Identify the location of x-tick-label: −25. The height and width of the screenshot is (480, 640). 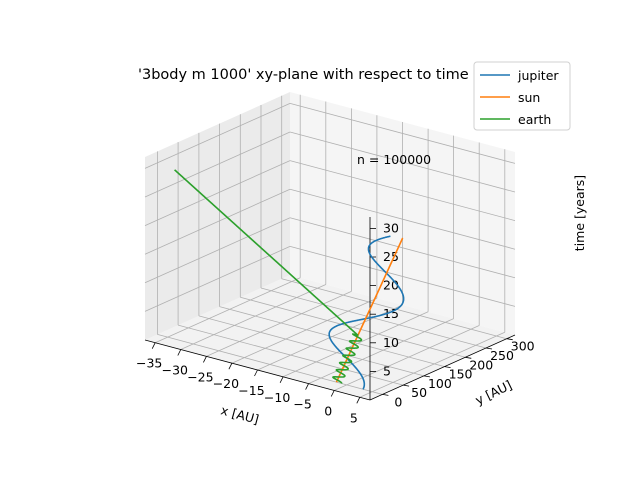
(200, 376).